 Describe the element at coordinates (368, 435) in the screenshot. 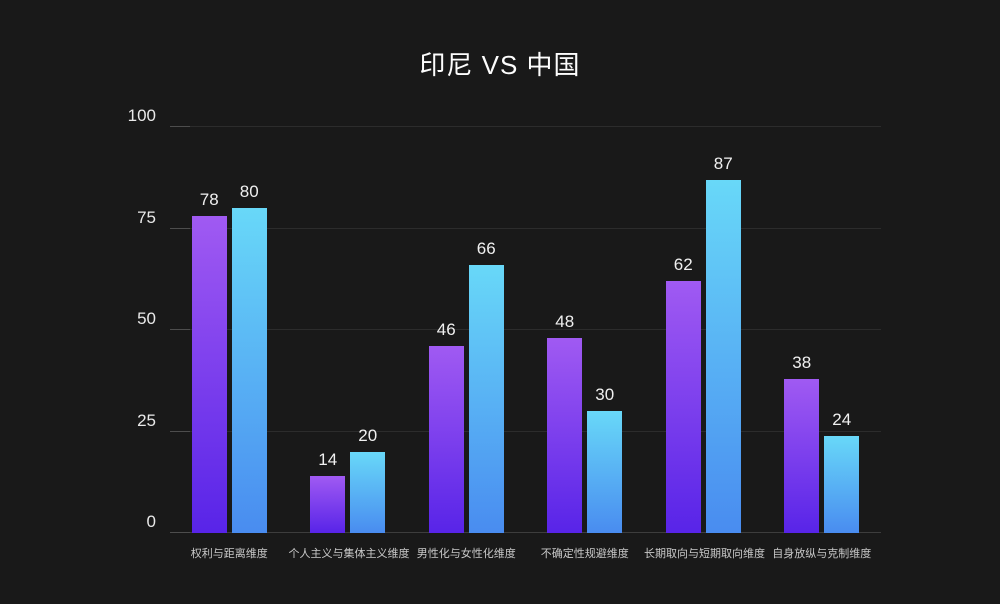

I see `bar-value-label: 20` at that location.